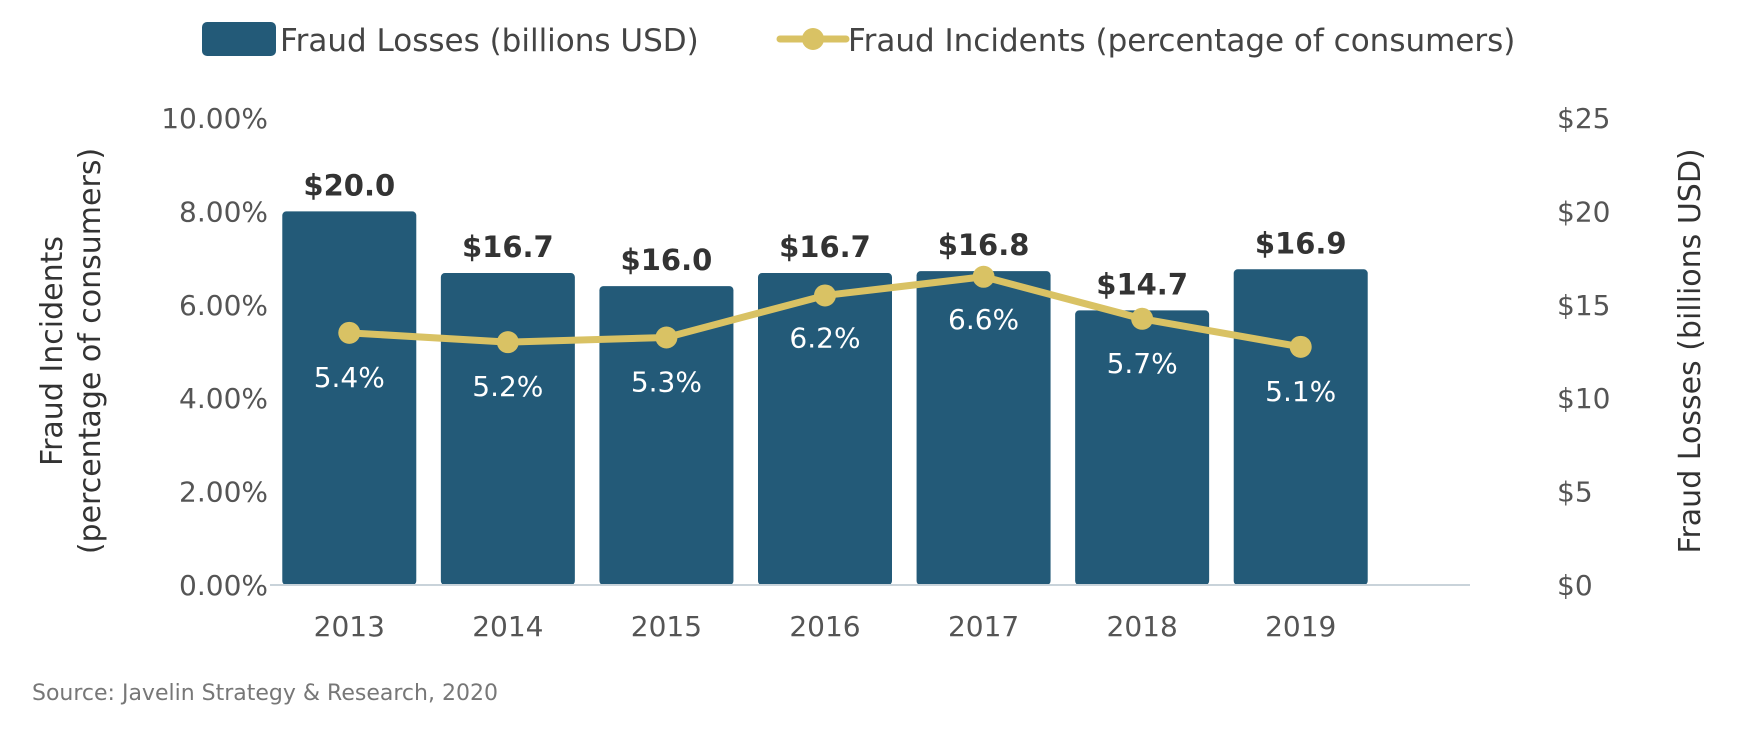 This screenshot has width=1743, height=733. I want to click on right-tick-label: $10, so click(1583, 398).